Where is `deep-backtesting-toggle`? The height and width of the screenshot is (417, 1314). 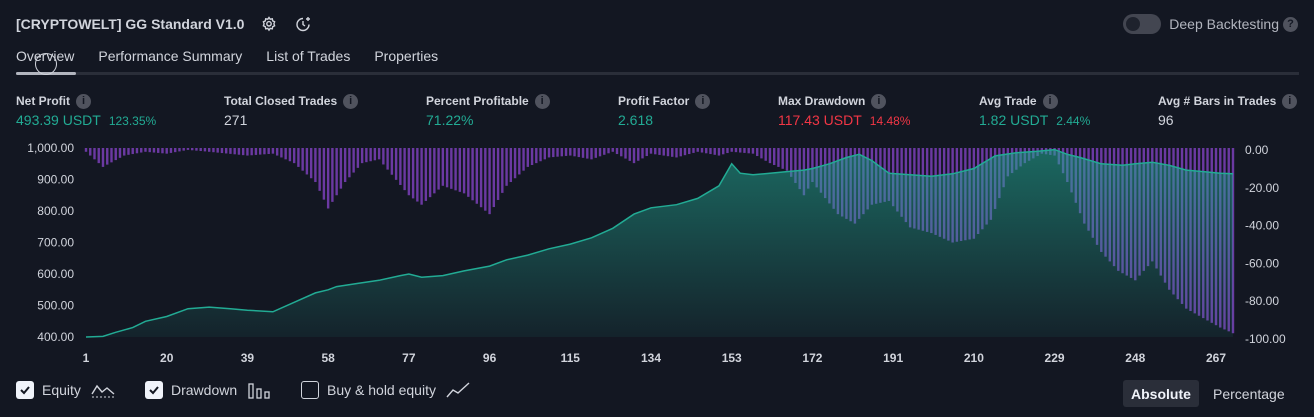 deep-backtesting-toggle is located at coordinates (1142, 24).